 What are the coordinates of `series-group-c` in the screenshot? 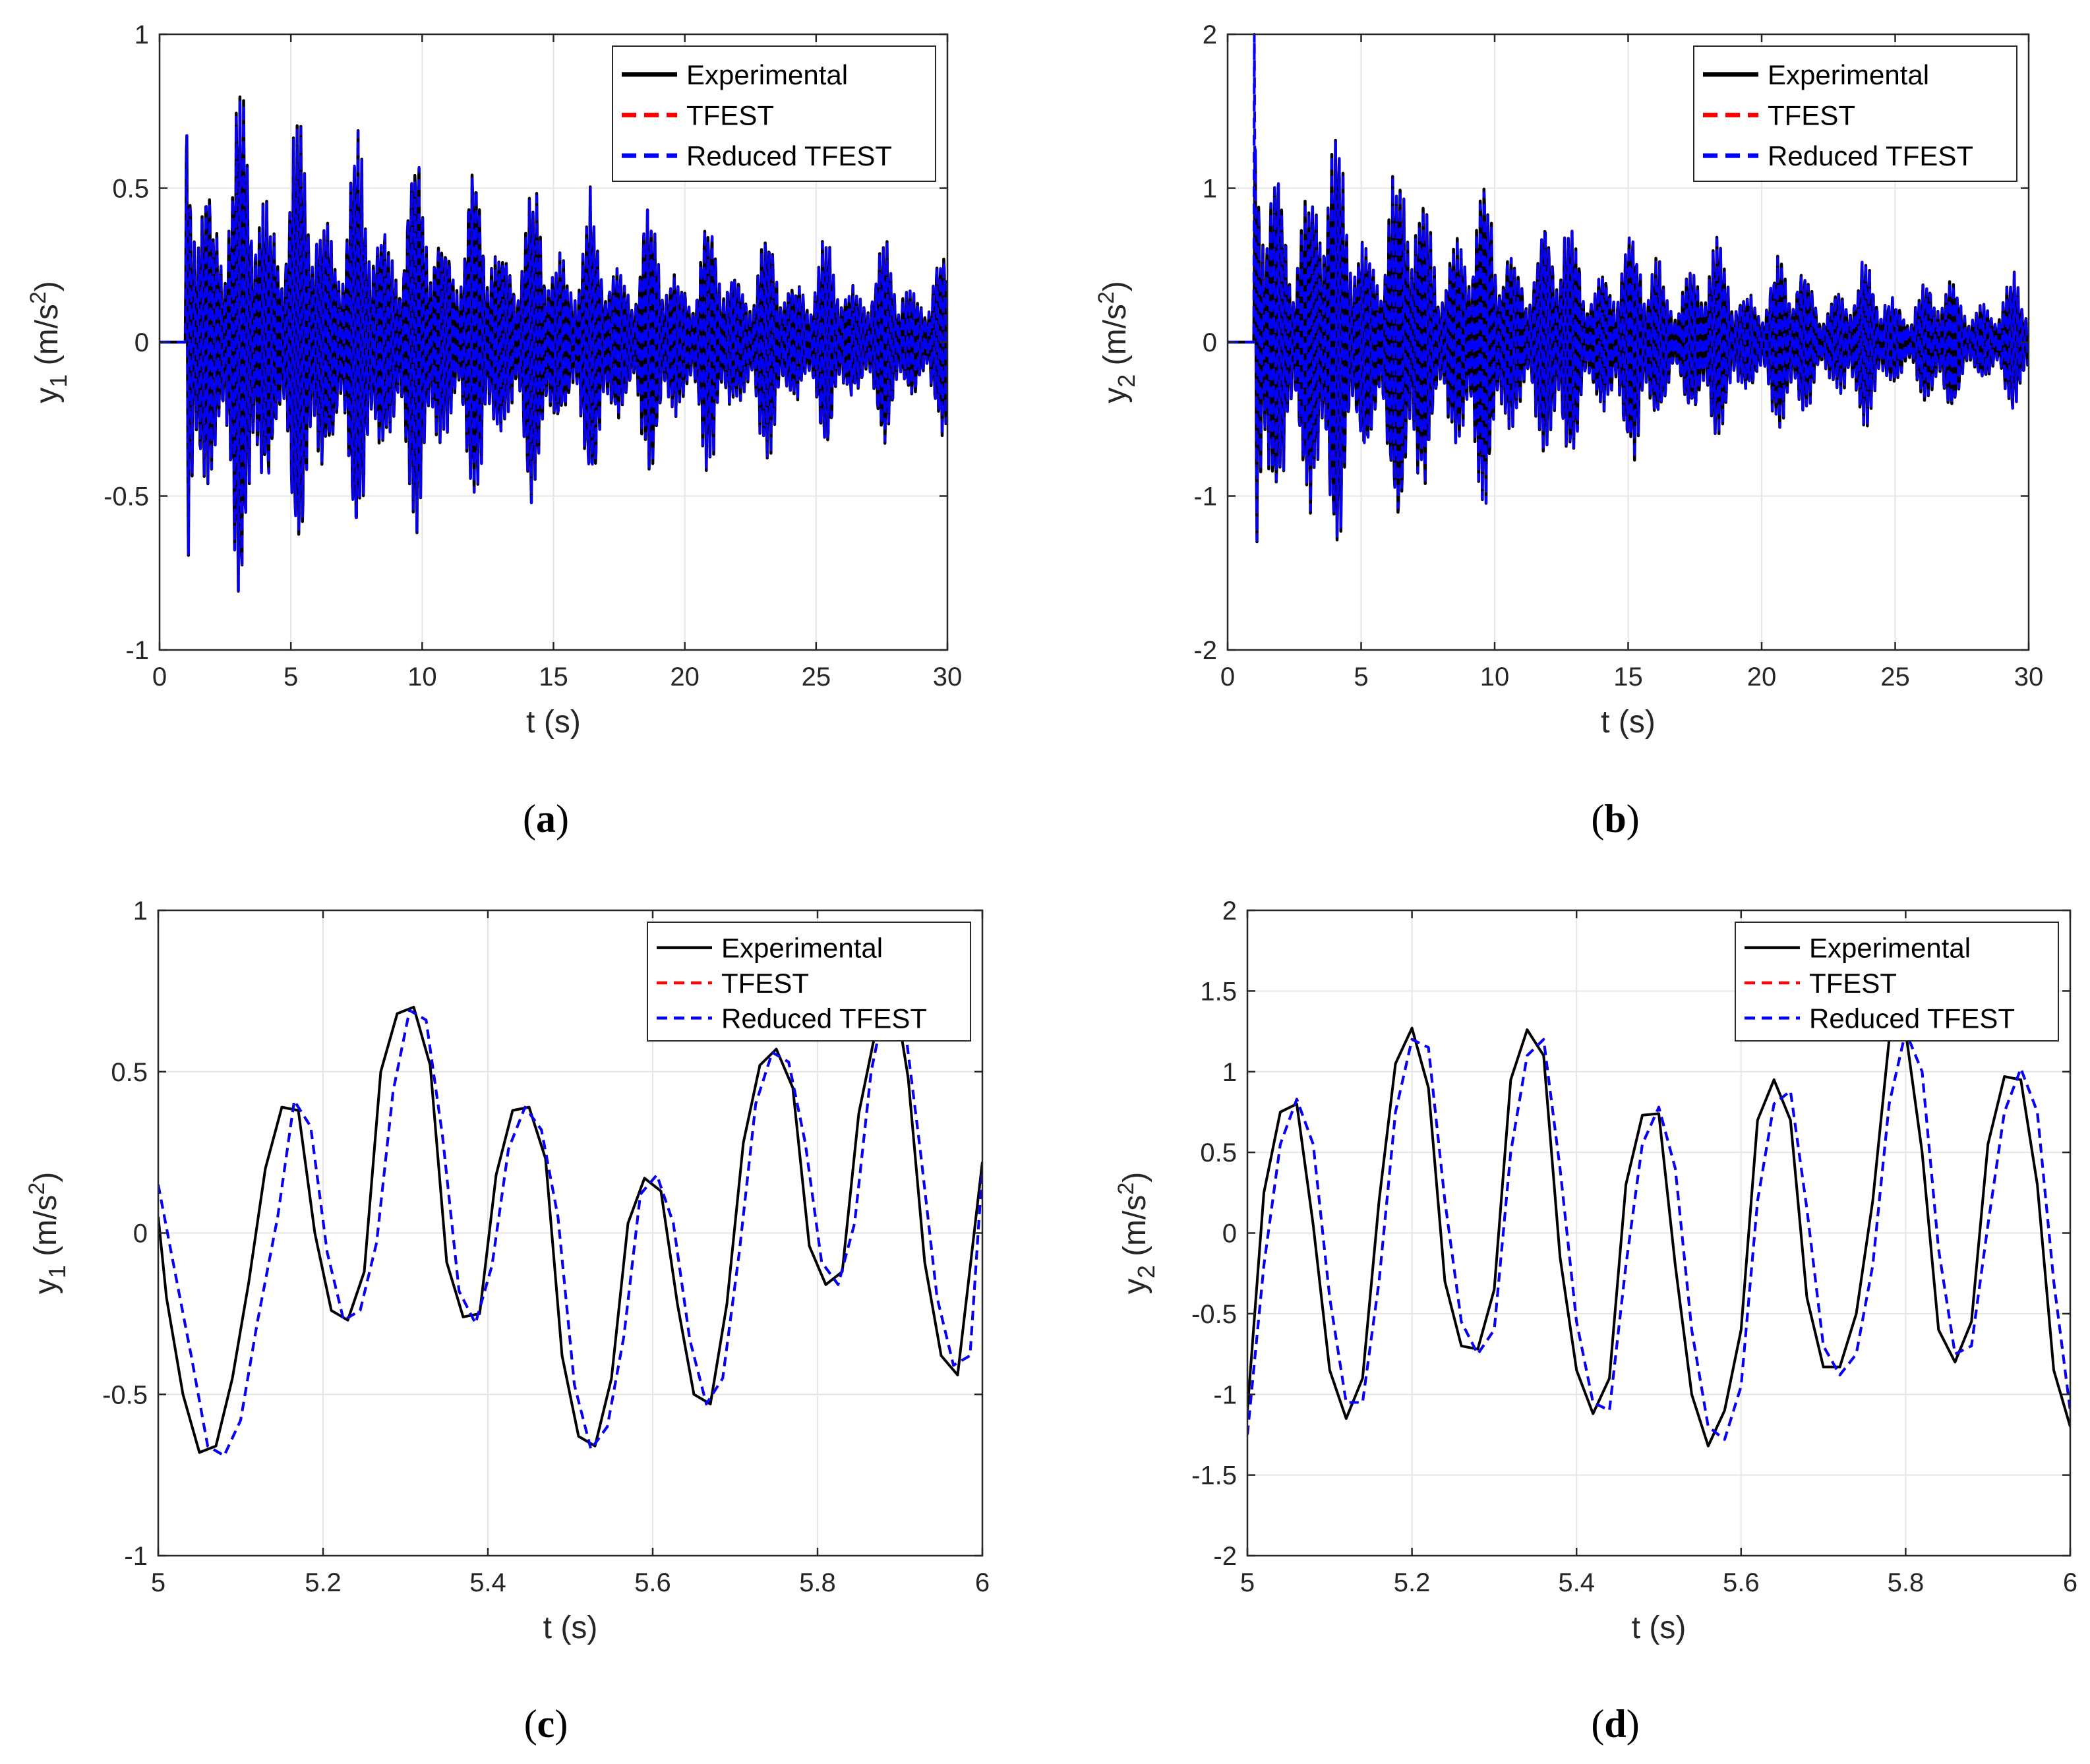 It's located at (570, 1215).